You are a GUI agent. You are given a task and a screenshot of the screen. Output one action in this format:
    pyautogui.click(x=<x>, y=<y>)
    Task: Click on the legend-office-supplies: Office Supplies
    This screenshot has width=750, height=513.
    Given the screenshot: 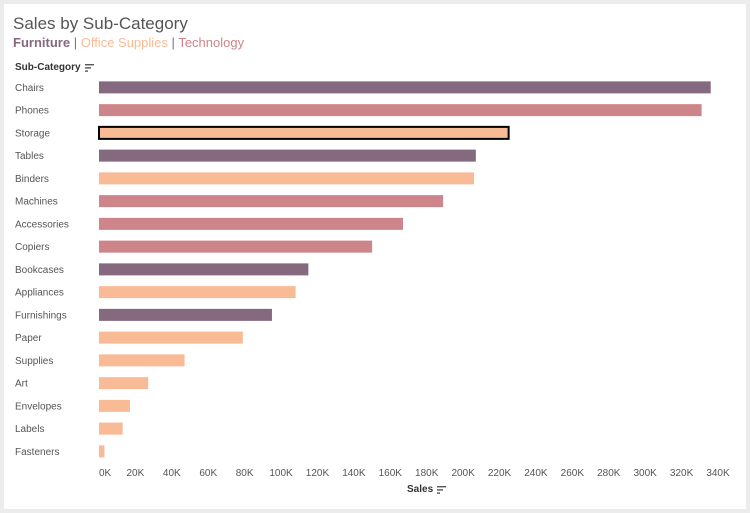 What is the action you would take?
    pyautogui.click(x=124, y=42)
    